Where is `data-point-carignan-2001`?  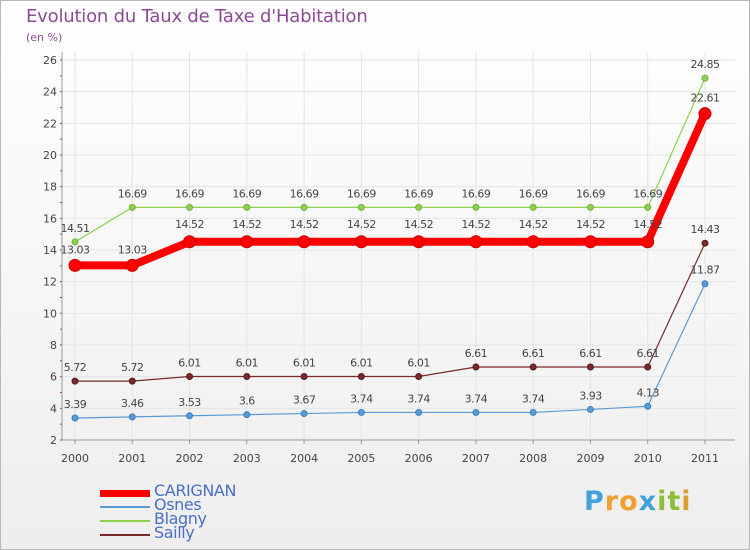
data-point-carignan-2001 is located at coordinates (132, 265).